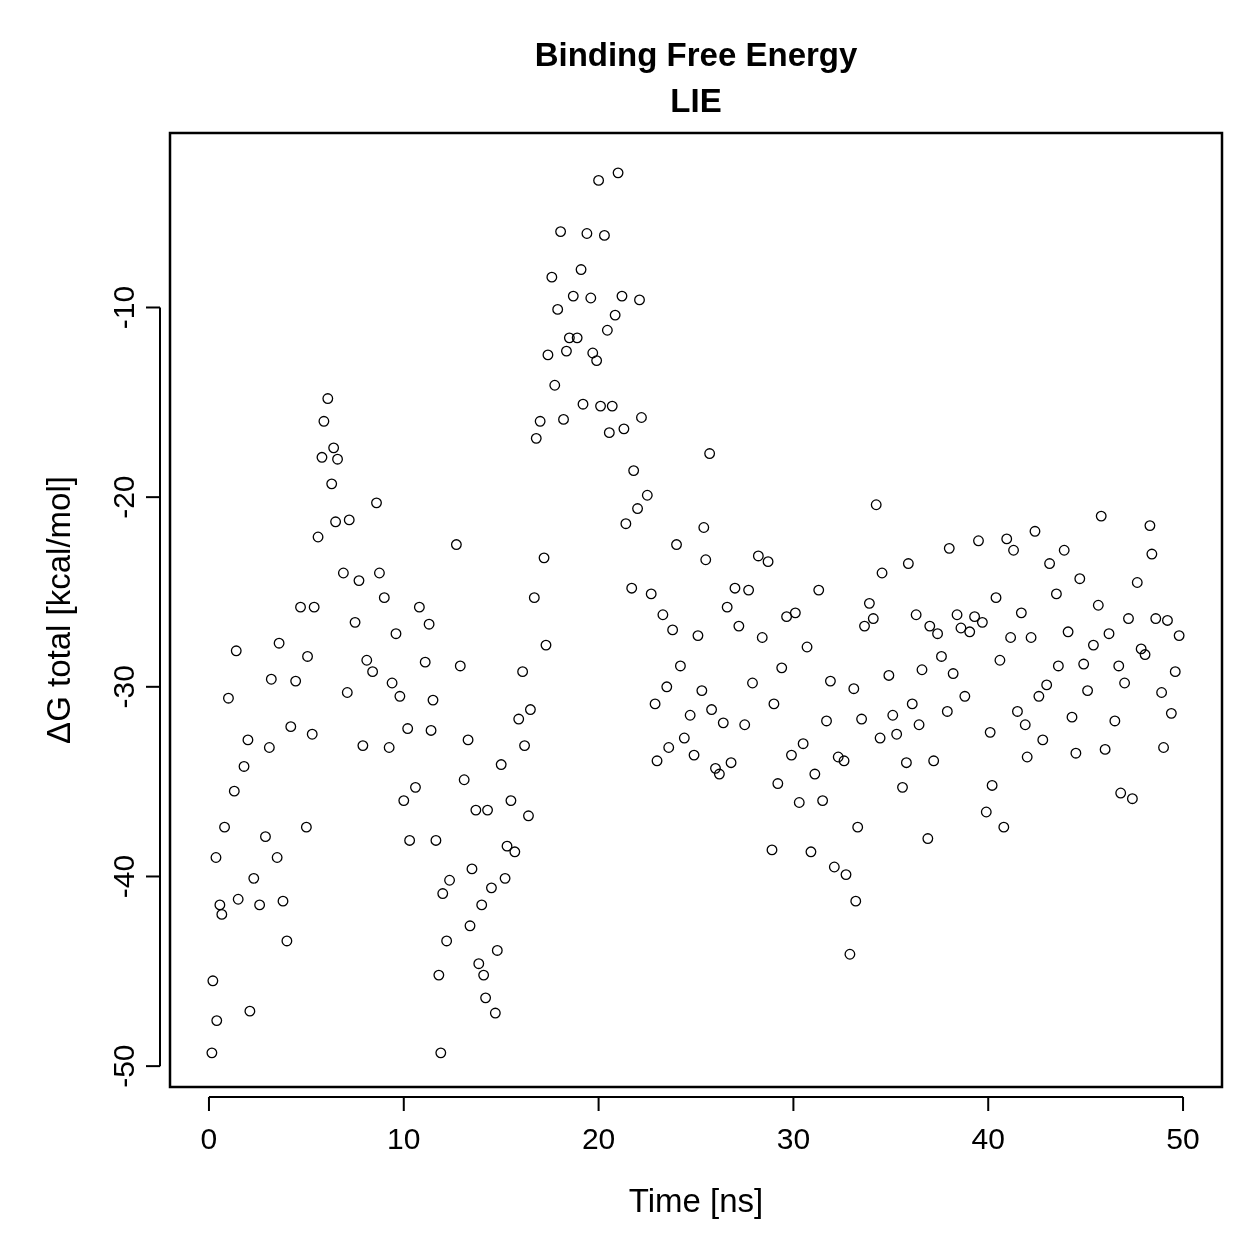 The image size is (1259, 1259). I want to click on y-tick-label: -50, so click(123, 1066).